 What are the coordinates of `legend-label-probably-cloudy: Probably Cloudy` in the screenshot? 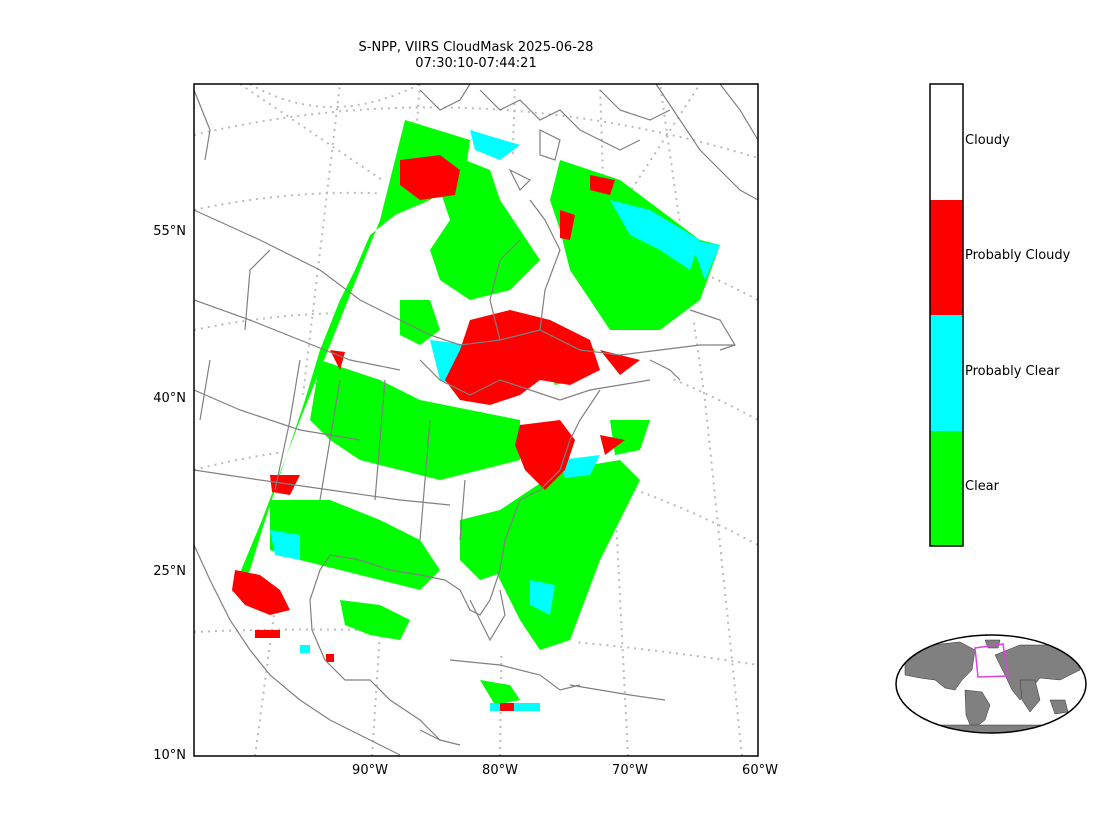 It's located at (1018, 255).